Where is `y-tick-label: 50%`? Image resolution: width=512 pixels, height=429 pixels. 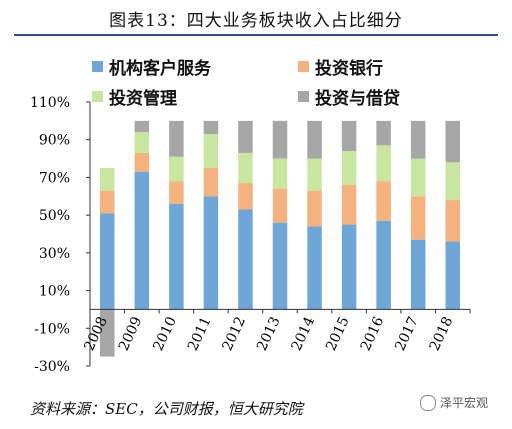
y-tick-label: 50% is located at coordinates (54, 216).